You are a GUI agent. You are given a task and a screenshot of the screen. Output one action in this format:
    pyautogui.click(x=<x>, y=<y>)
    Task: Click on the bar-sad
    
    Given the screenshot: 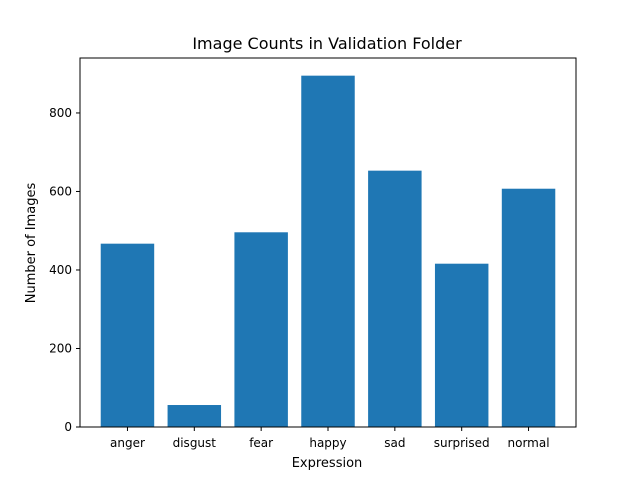 What is the action you would take?
    pyautogui.click(x=395, y=298)
    